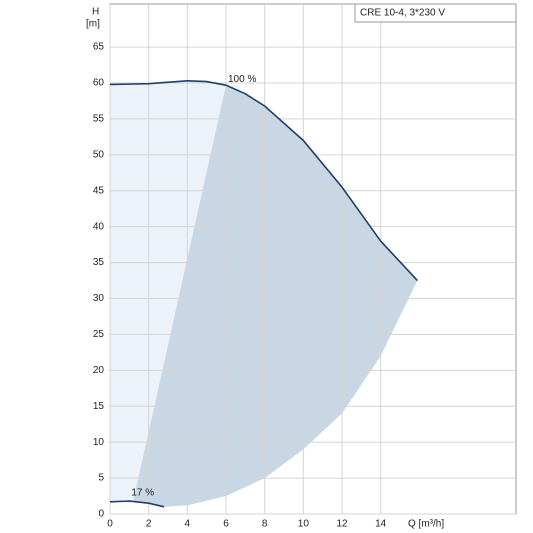 The height and width of the screenshot is (533, 533). What do you see at coordinates (99, 83) in the screenshot?
I see `y-tick-label: 60` at bounding box center [99, 83].